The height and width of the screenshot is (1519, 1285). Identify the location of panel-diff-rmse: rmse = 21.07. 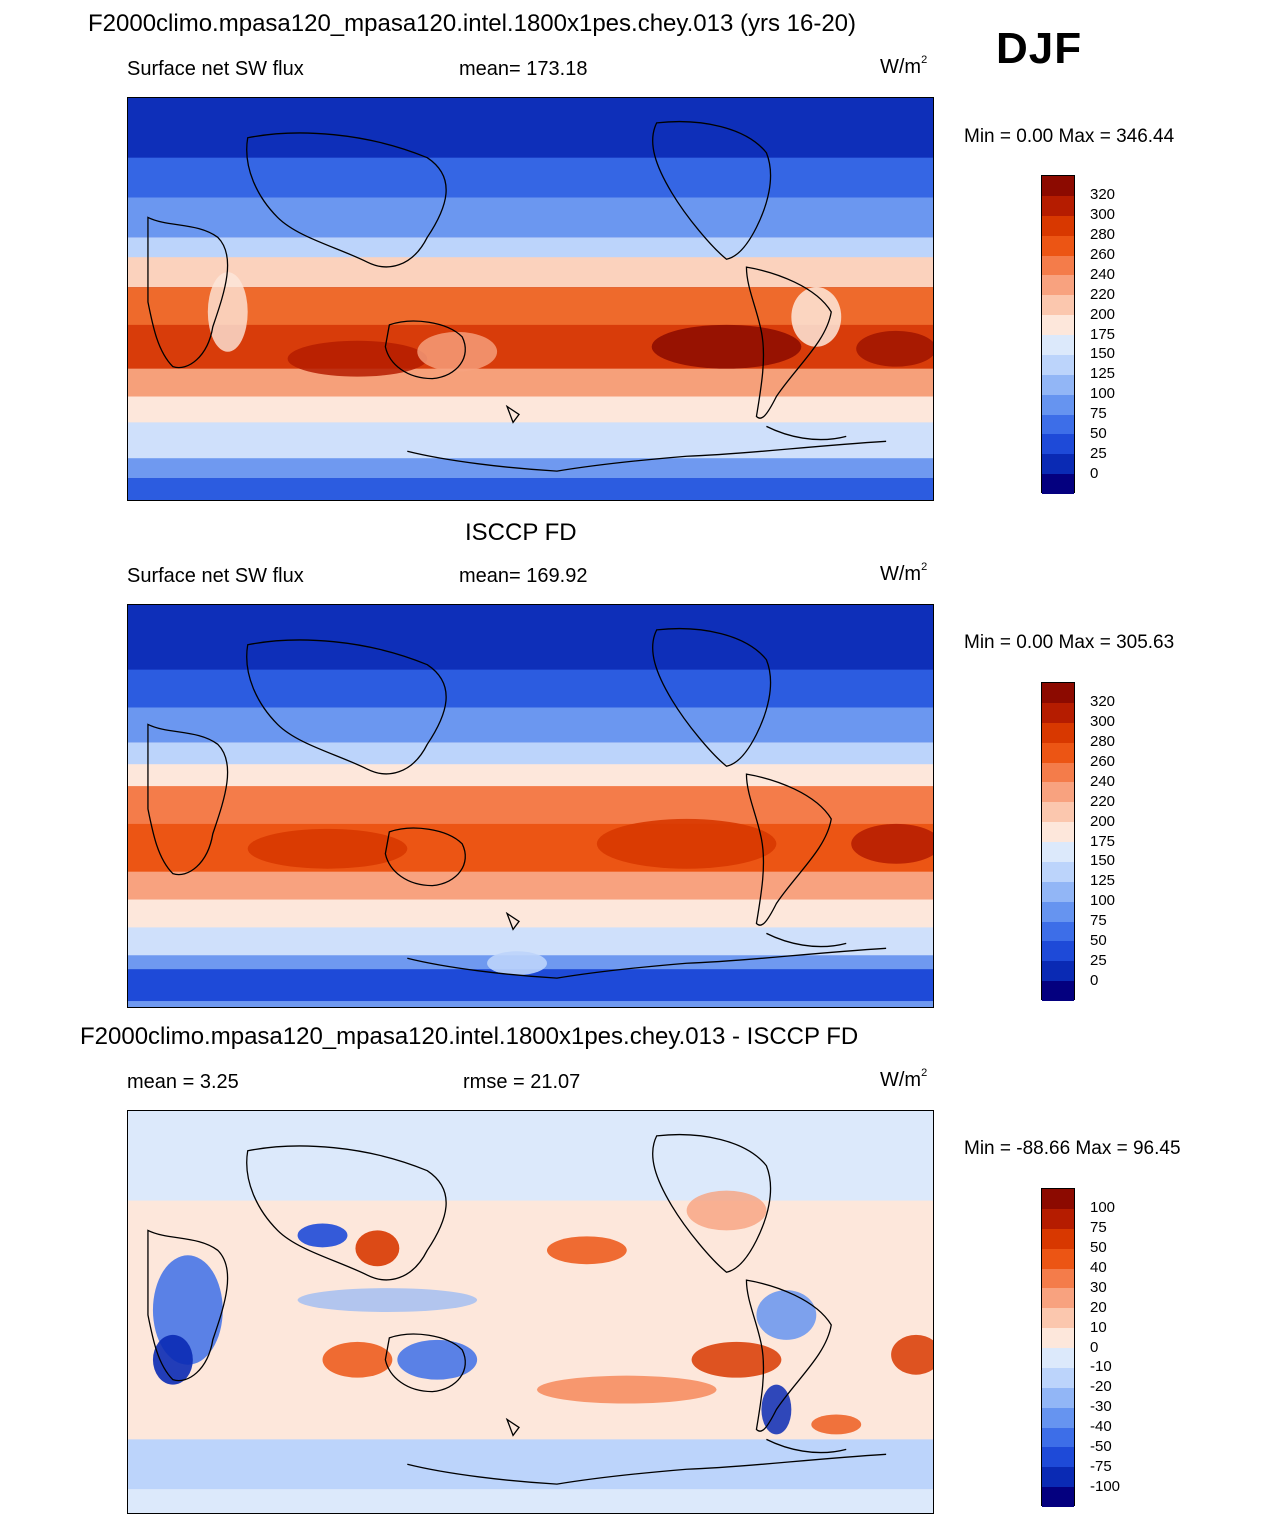
(522, 1082).